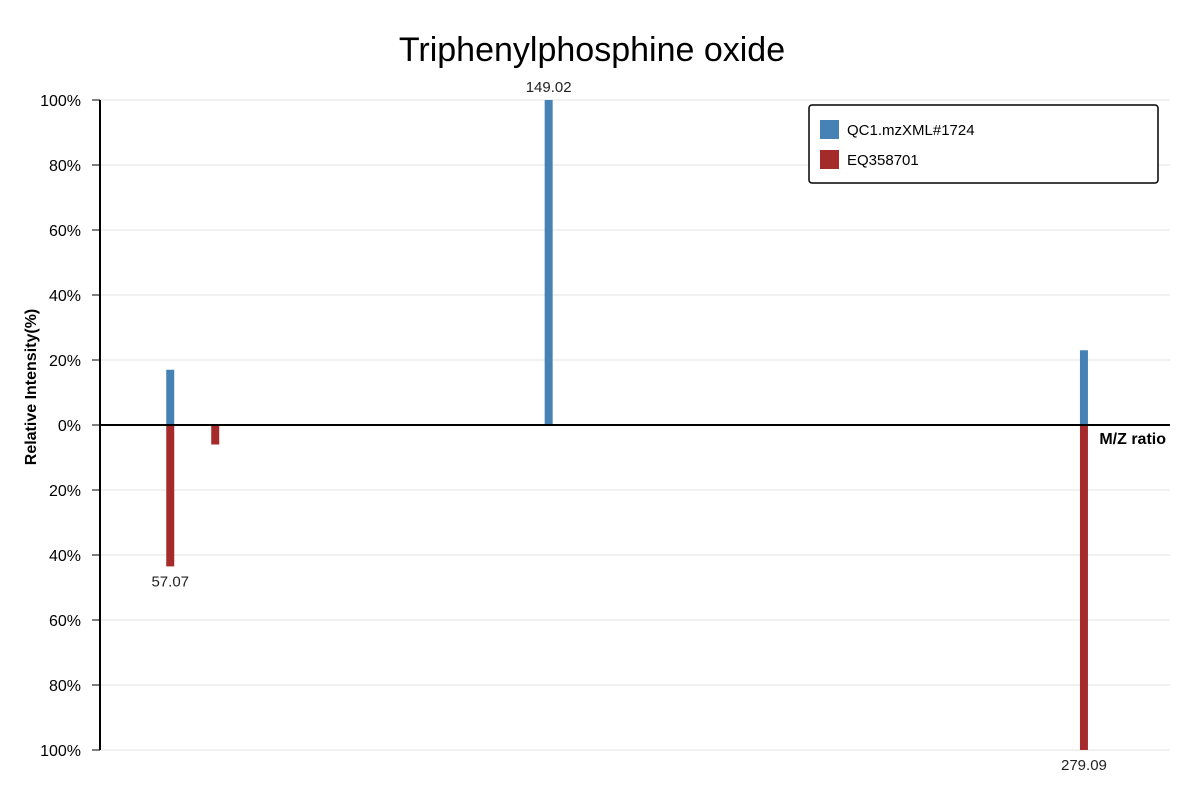  Describe the element at coordinates (883, 160) in the screenshot. I see `legend-label-eq358701: EQ358701` at that location.